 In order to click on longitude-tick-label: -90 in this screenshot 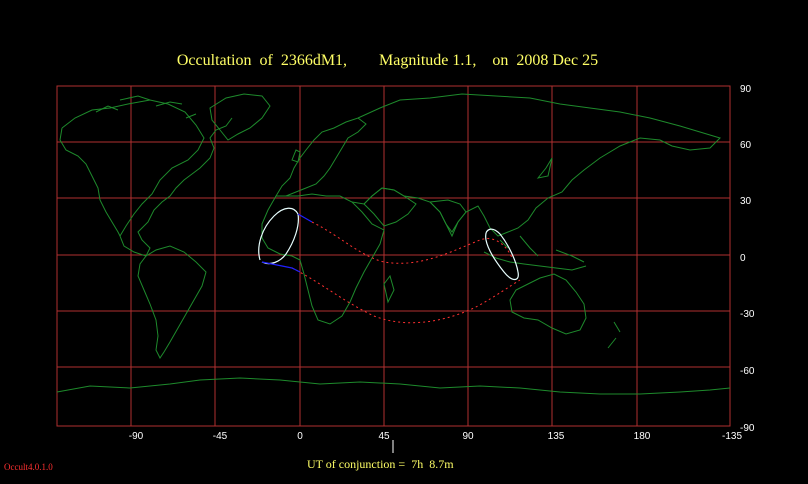, I will do `click(136, 436)`.